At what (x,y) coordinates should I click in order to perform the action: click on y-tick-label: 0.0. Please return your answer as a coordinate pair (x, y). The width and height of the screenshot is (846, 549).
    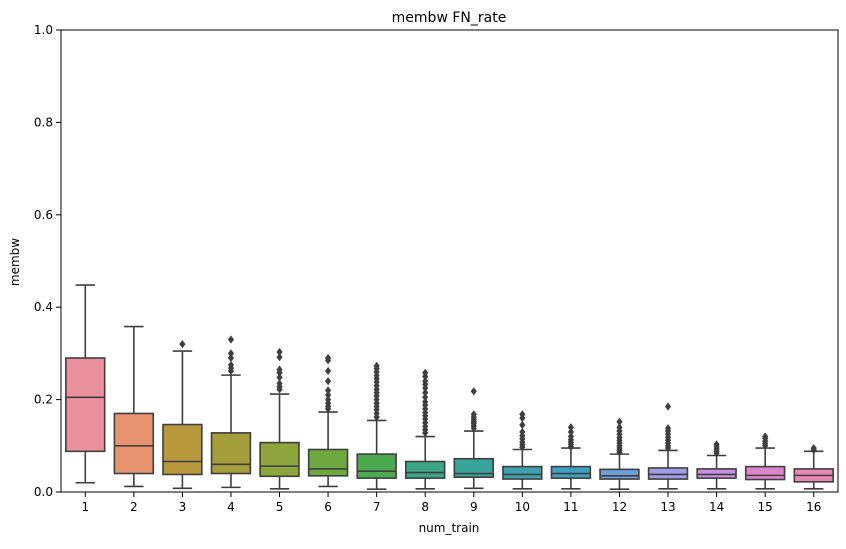
    Looking at the image, I should click on (43, 492).